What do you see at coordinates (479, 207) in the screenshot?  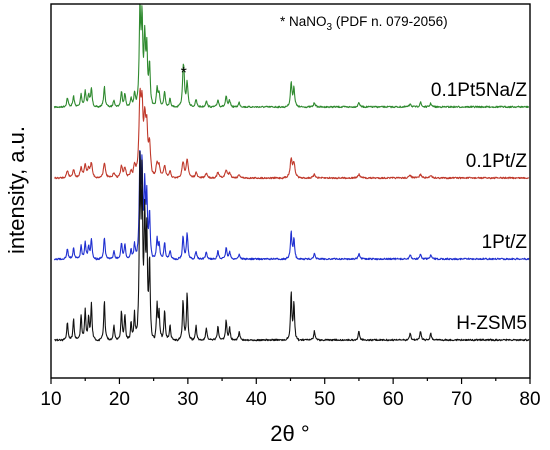 I see `series-labels: 0.1Pt5Na/Z 0.1Pt/Z 1Pt/Z H-ZSM5` at bounding box center [479, 207].